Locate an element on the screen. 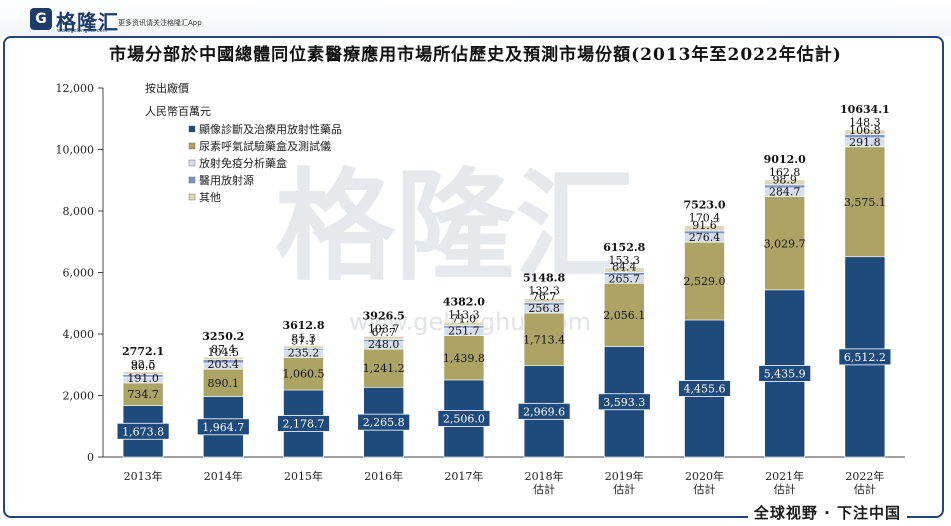 The width and height of the screenshot is (951, 526). brand-slogan: 更多资讯请关注格隆汇App is located at coordinates (160, 23).